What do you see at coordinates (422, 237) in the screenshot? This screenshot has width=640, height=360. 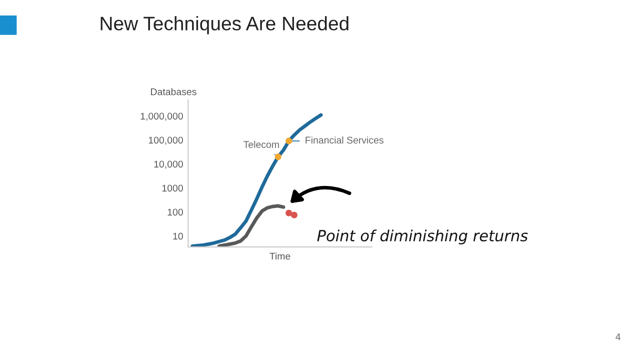 I see `annotation: Point of diminishing returns` at bounding box center [422, 237].